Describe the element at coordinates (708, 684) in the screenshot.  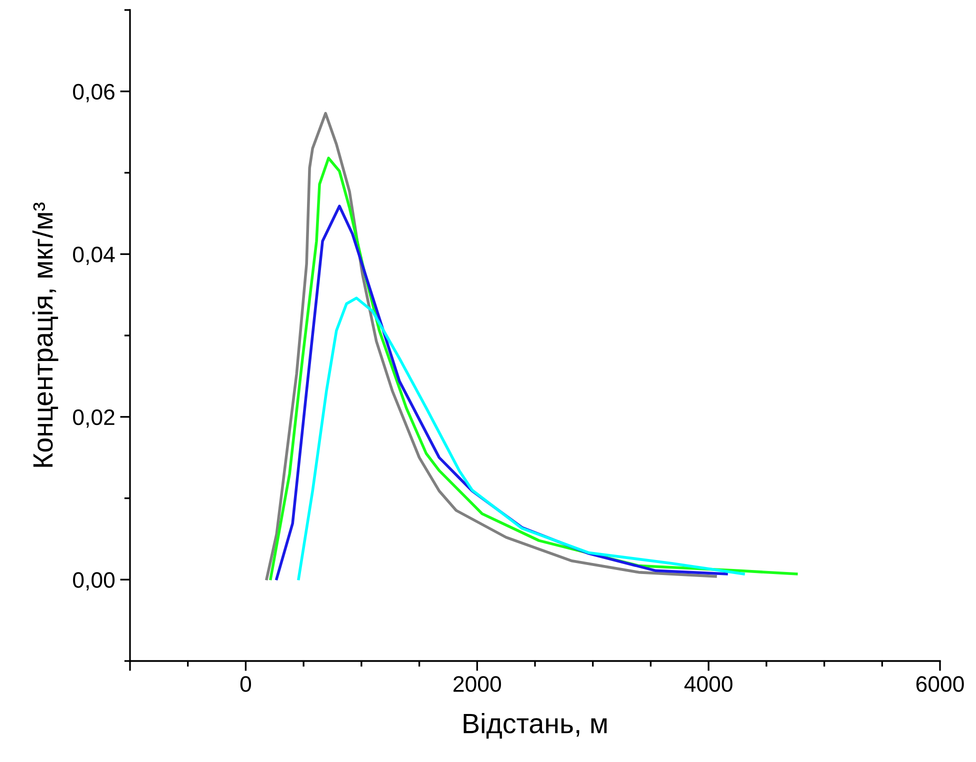
I see `x-tick-label: 4000` at that location.